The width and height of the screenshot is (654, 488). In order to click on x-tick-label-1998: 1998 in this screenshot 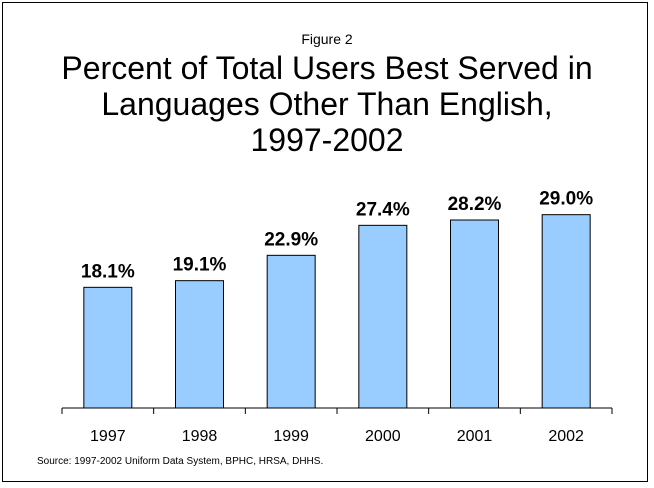, I will do `click(200, 436)`.